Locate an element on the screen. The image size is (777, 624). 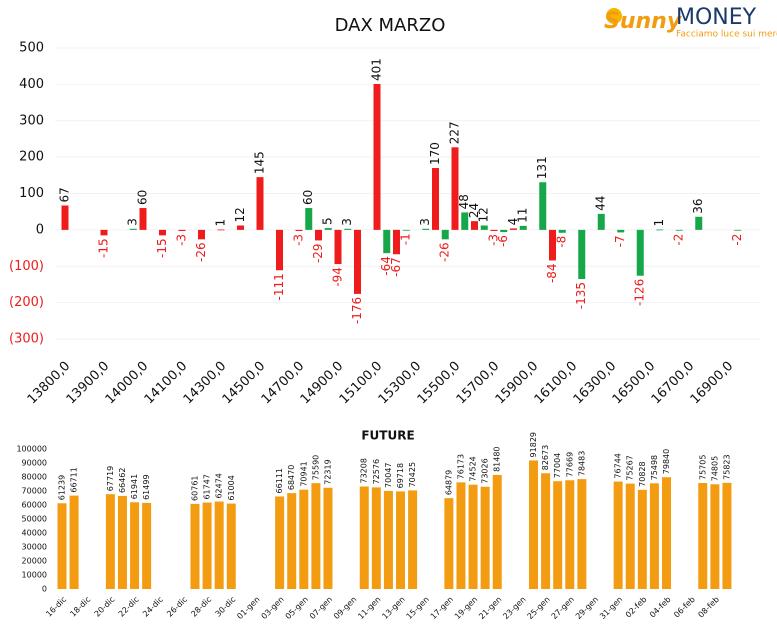
x-tick-label: 02-feb is located at coordinates (636, 607).